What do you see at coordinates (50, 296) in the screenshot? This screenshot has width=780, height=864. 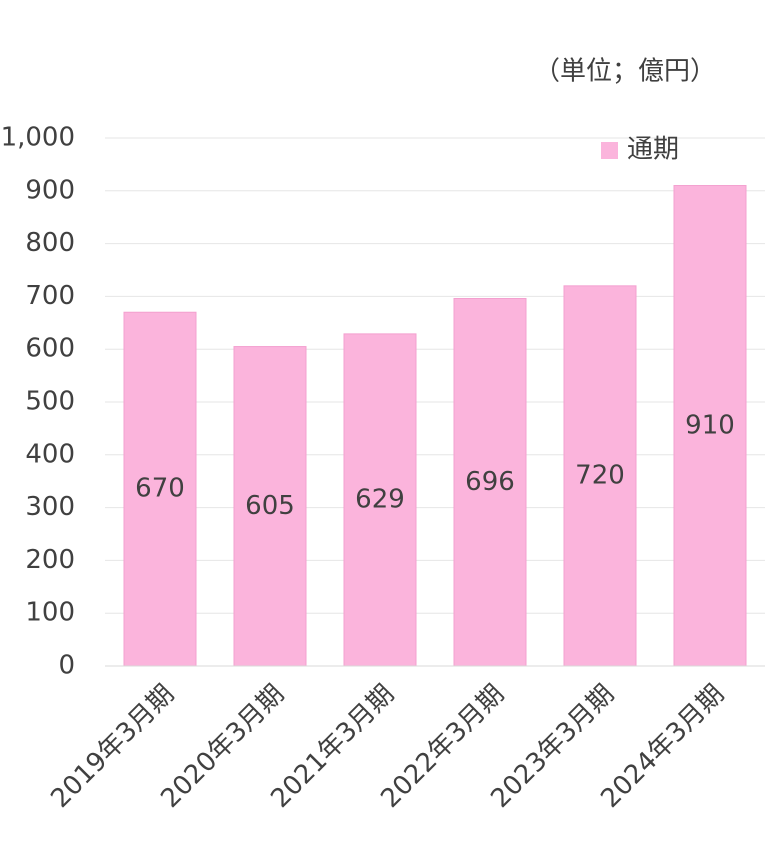 I see `y-tick-label: 700` at bounding box center [50, 296].